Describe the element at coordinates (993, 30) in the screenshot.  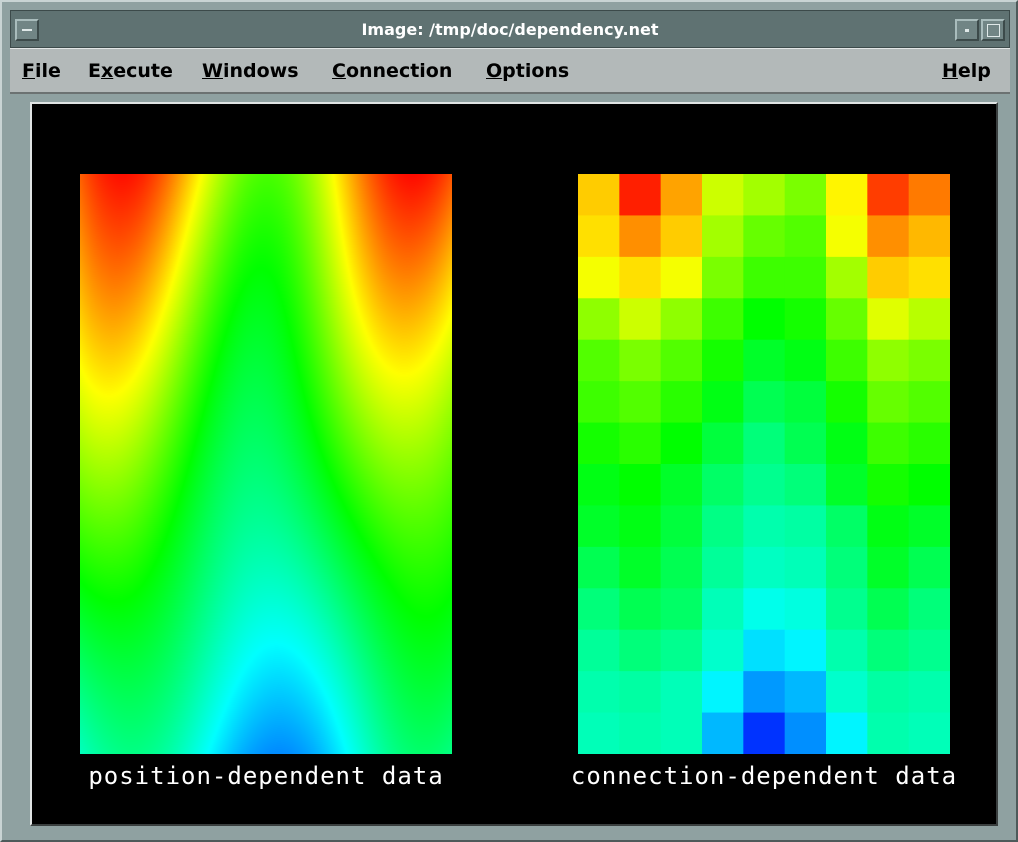
I see `maximize-button` at that location.